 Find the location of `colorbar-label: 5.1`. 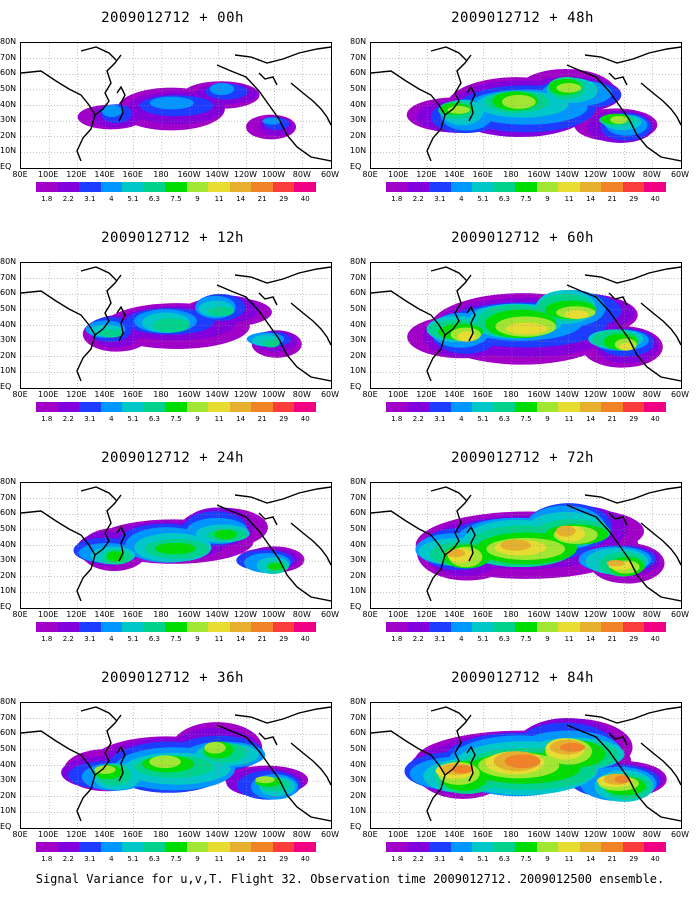

colorbar-label: 5.1 is located at coordinates (133, 419).